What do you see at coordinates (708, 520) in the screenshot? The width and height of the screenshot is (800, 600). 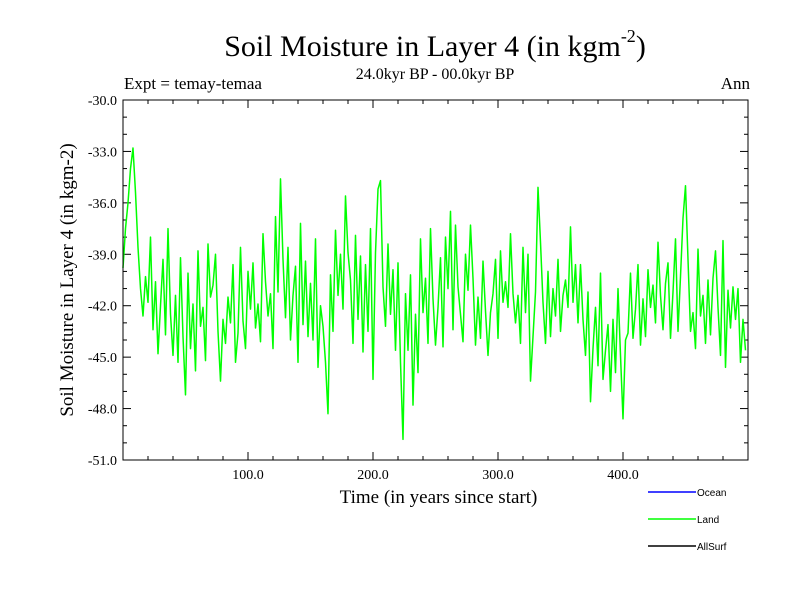 I see `legend-label-land: Land` at bounding box center [708, 520].